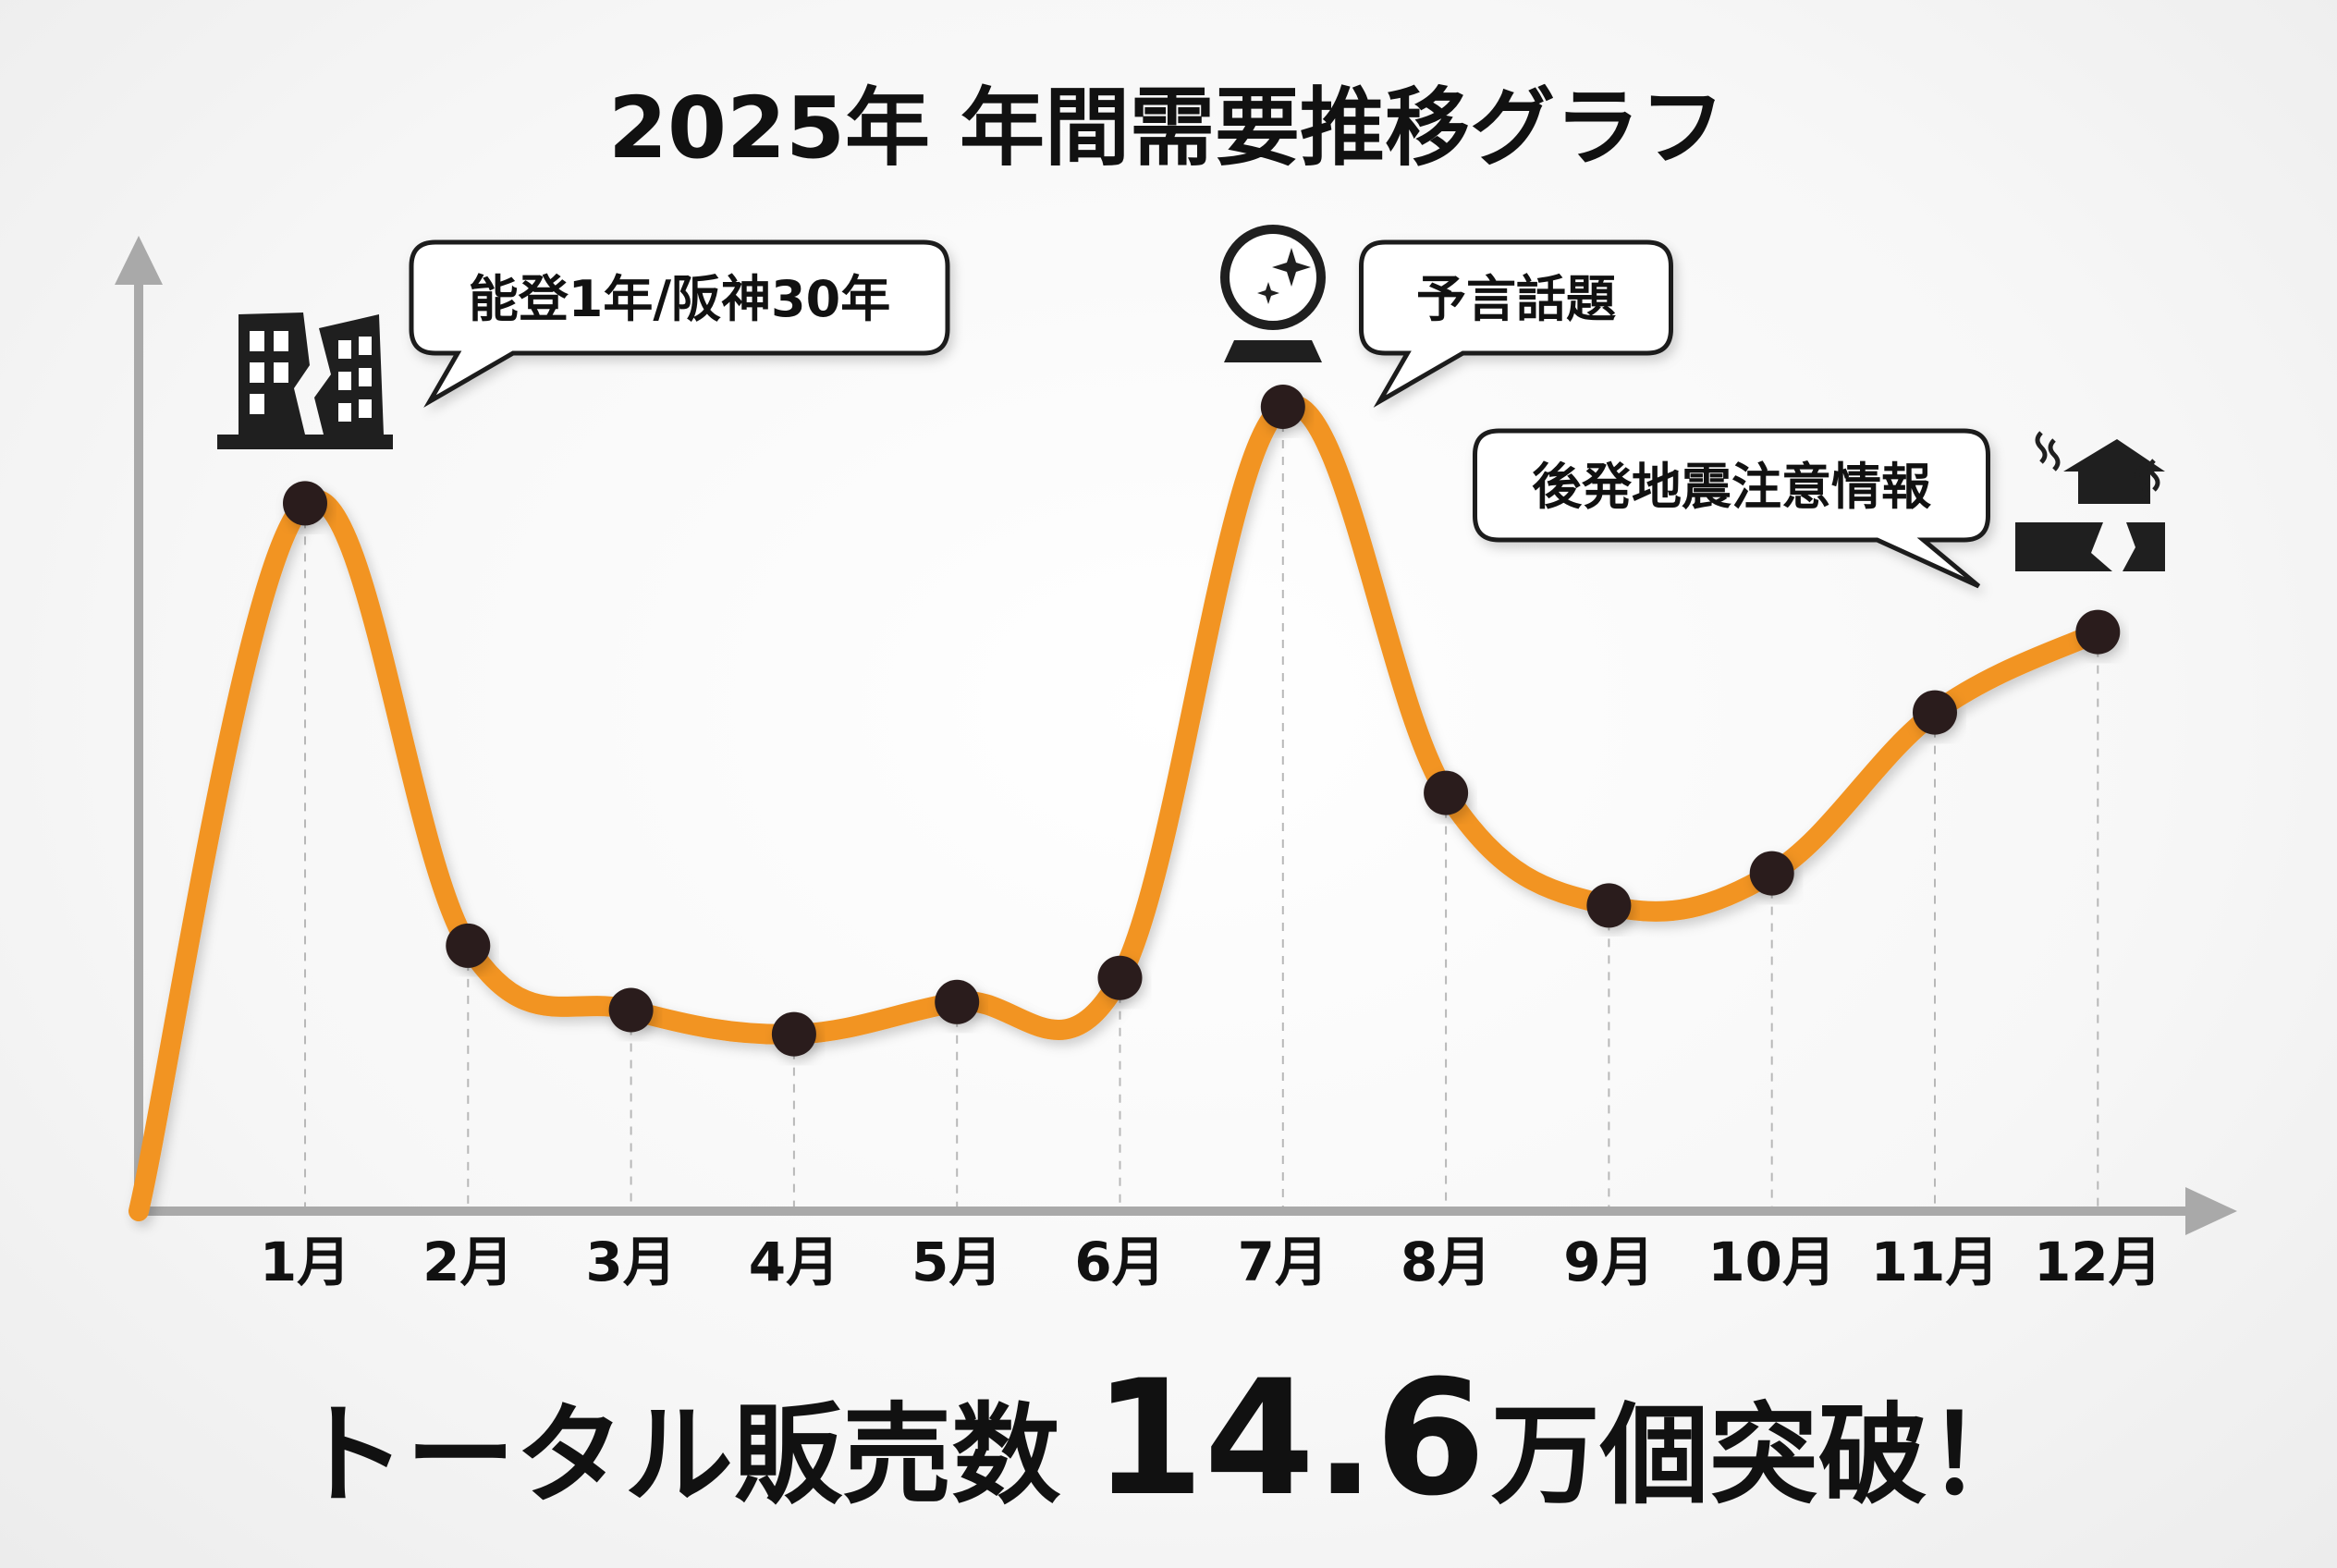  What do you see at coordinates (1516, 299) in the screenshot?
I see `annotation-bubble-2-text: 予言話題` at bounding box center [1516, 299].